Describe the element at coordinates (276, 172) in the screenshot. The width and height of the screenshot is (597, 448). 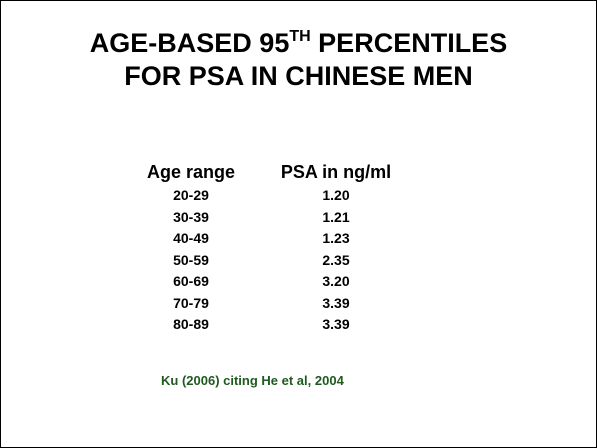
I see `table-header-row: Age range PSA in ng/ml` at that location.